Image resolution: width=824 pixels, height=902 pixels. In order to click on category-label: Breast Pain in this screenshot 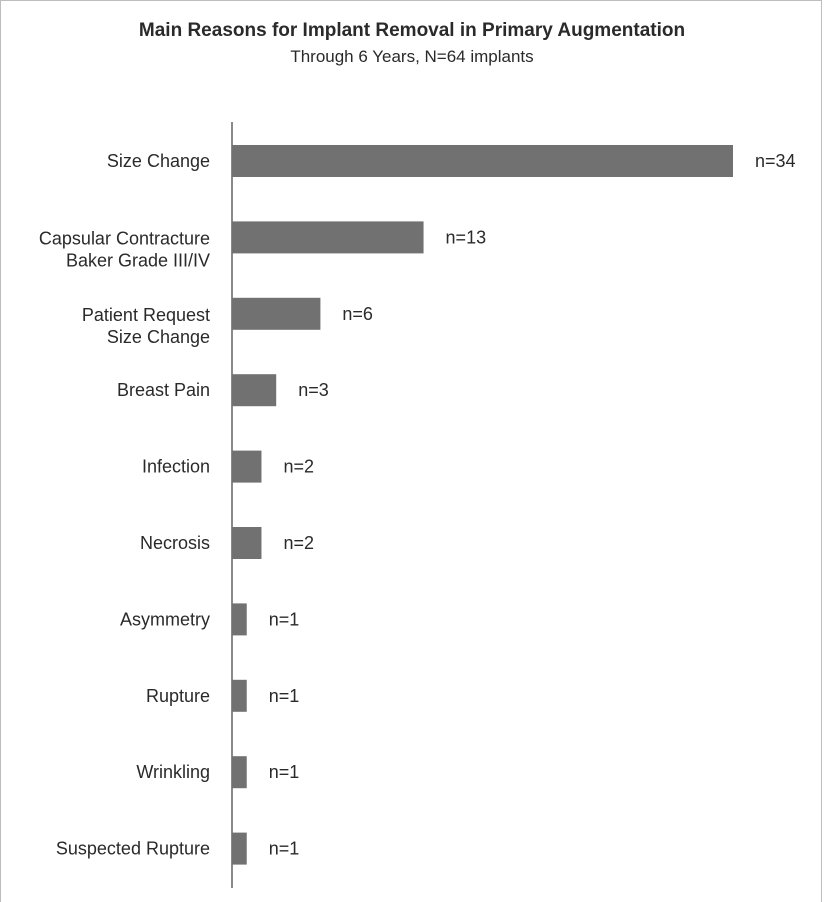, I will do `click(163, 390)`.